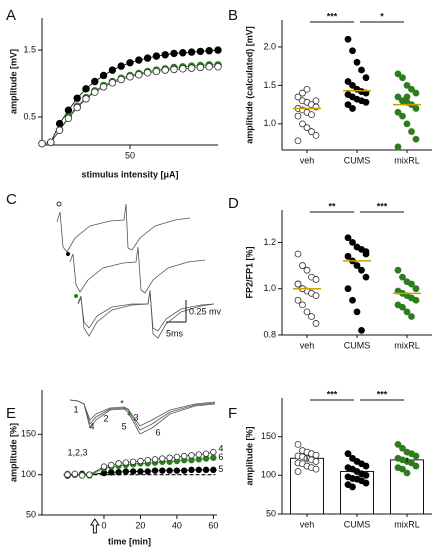  What do you see at coordinates (129, 174) in the screenshot?
I see `x-axis-label: stimulus intensity [μA]` at bounding box center [129, 174].